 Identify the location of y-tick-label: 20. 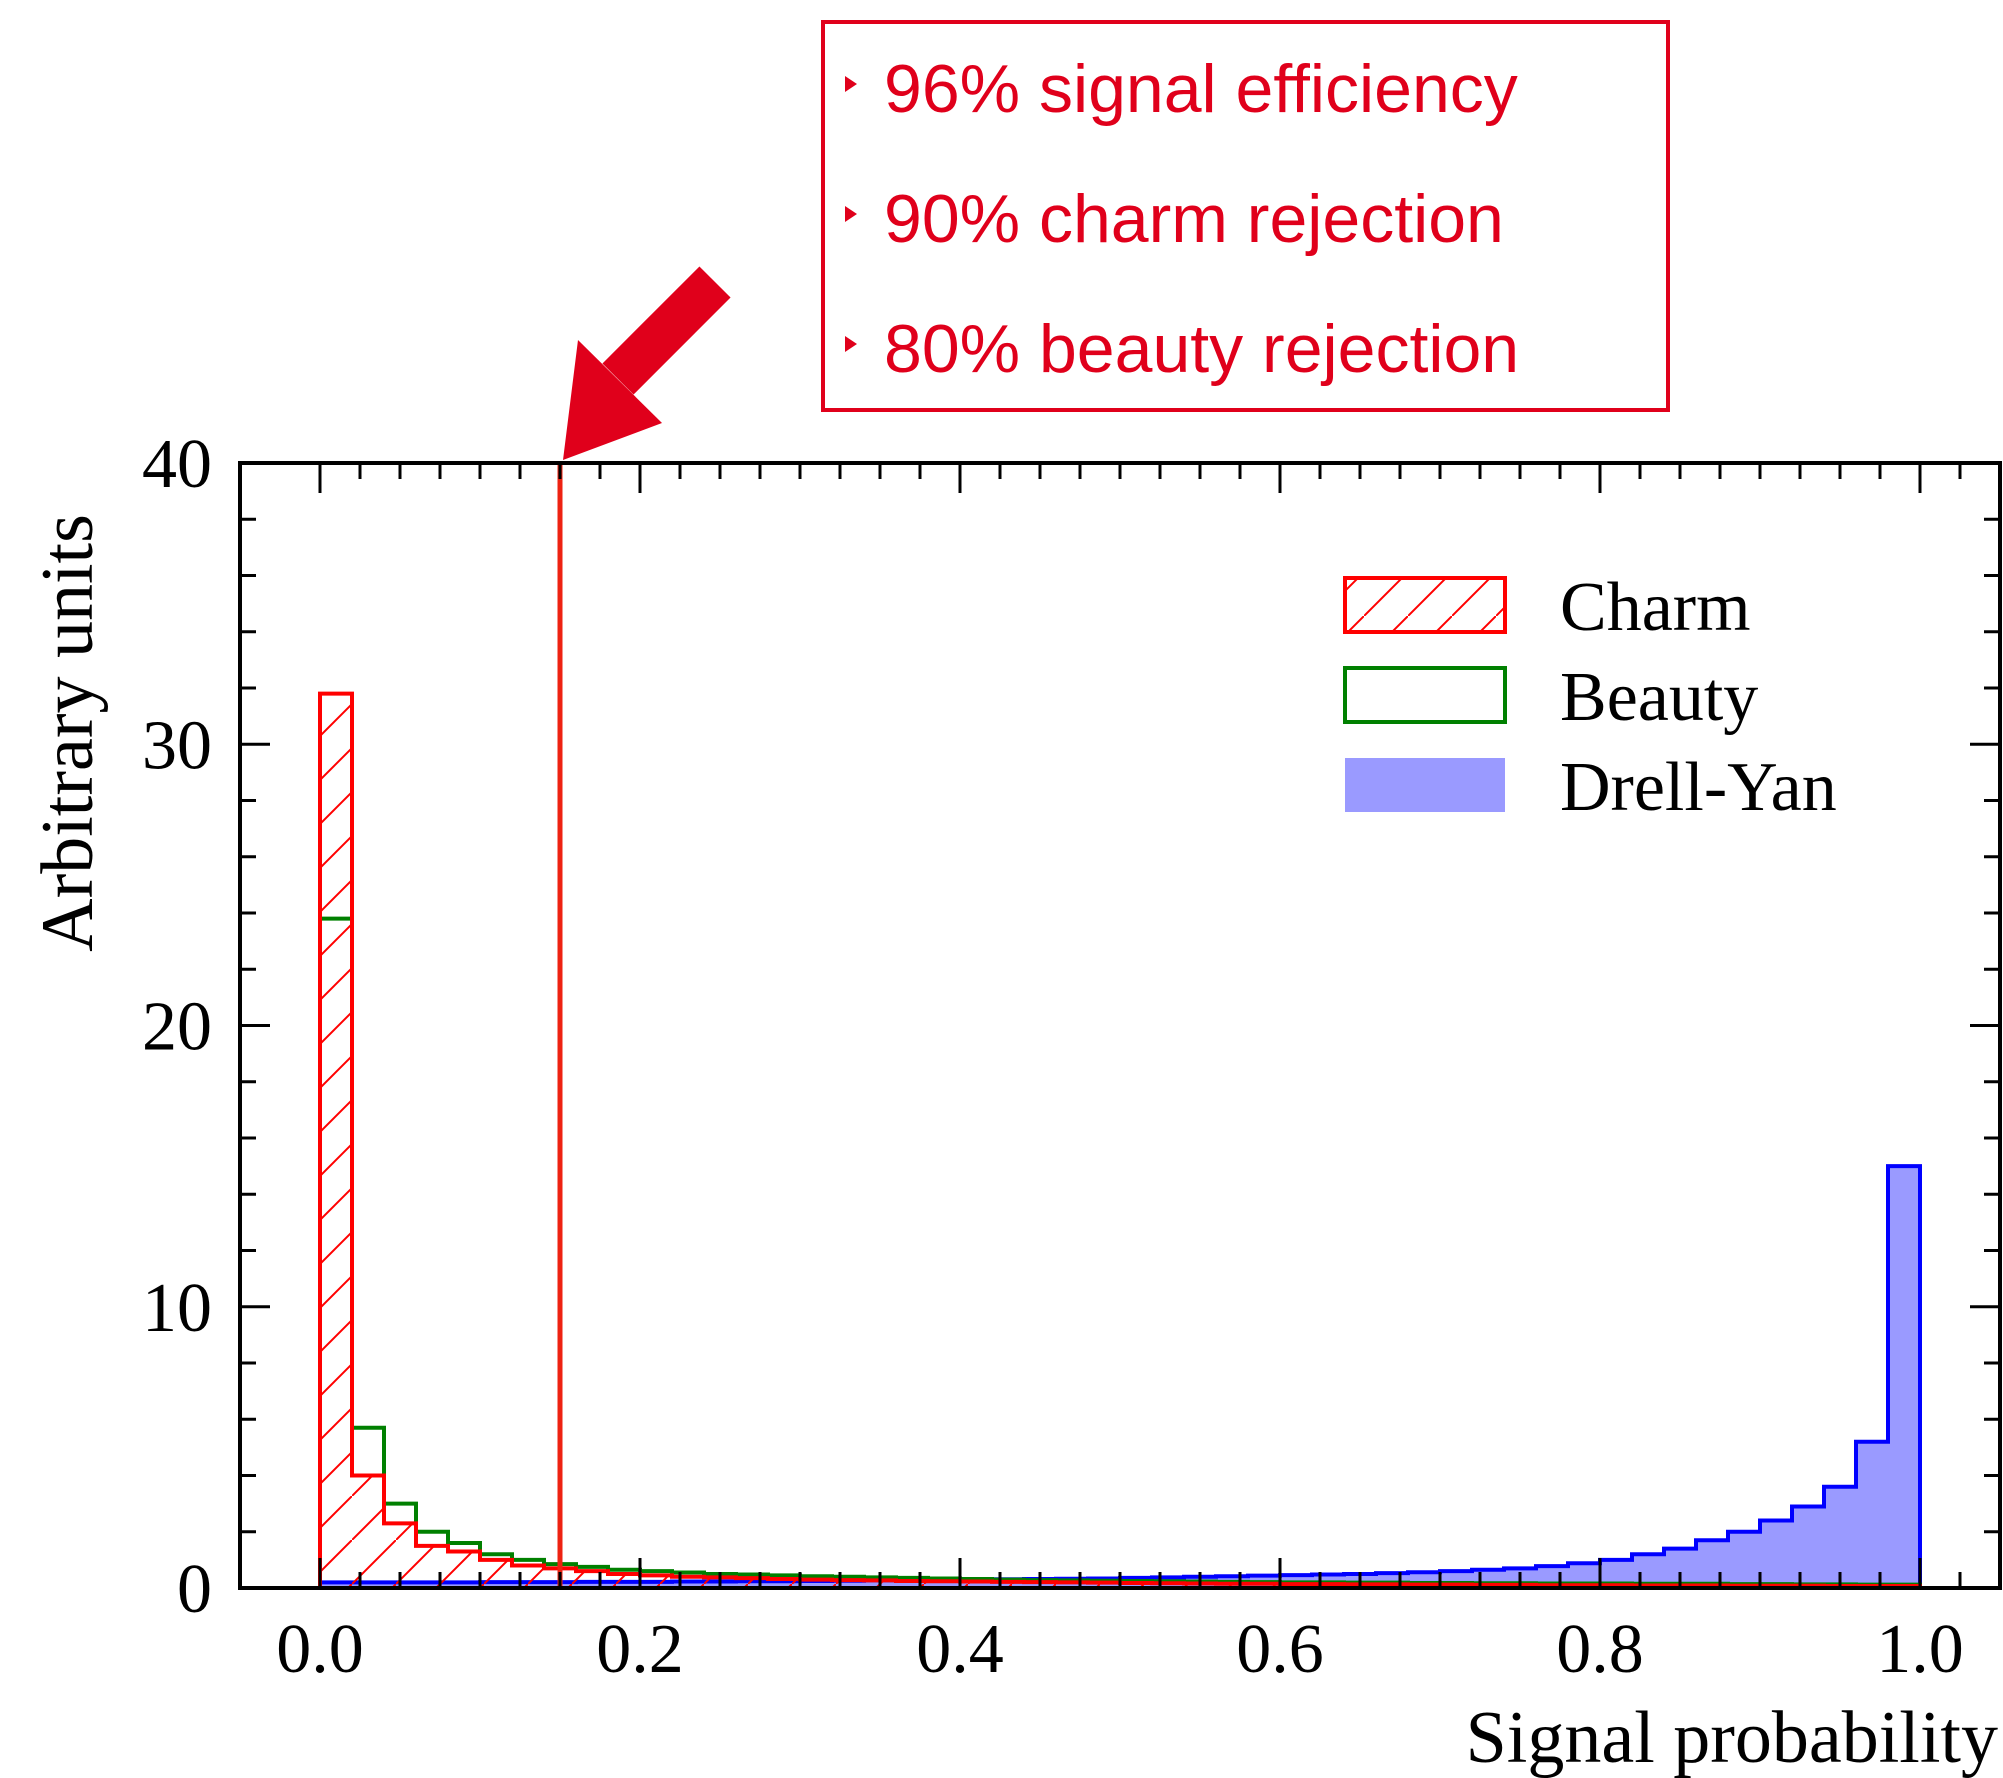
(177, 1027).